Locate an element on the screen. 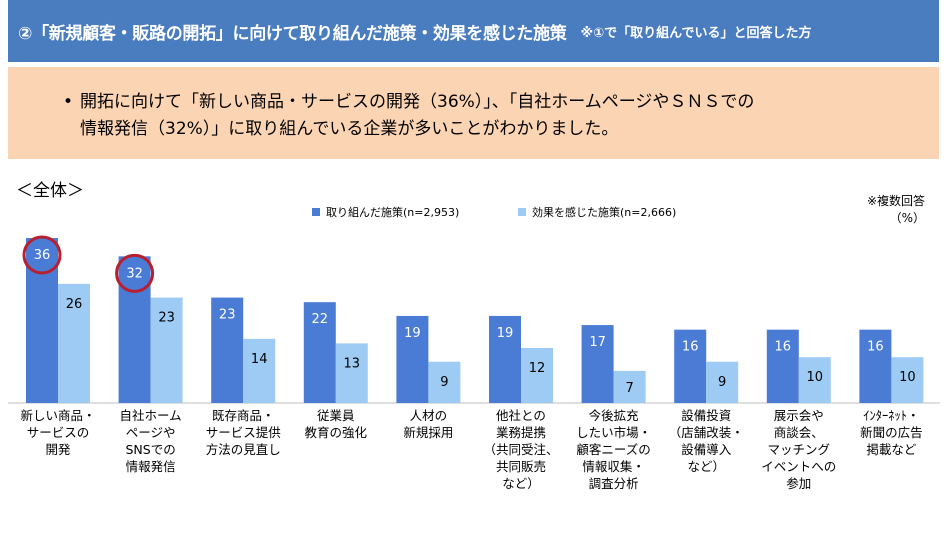 This screenshot has height=547, width=947. data-label-series-2-4: 9 is located at coordinates (444, 382).